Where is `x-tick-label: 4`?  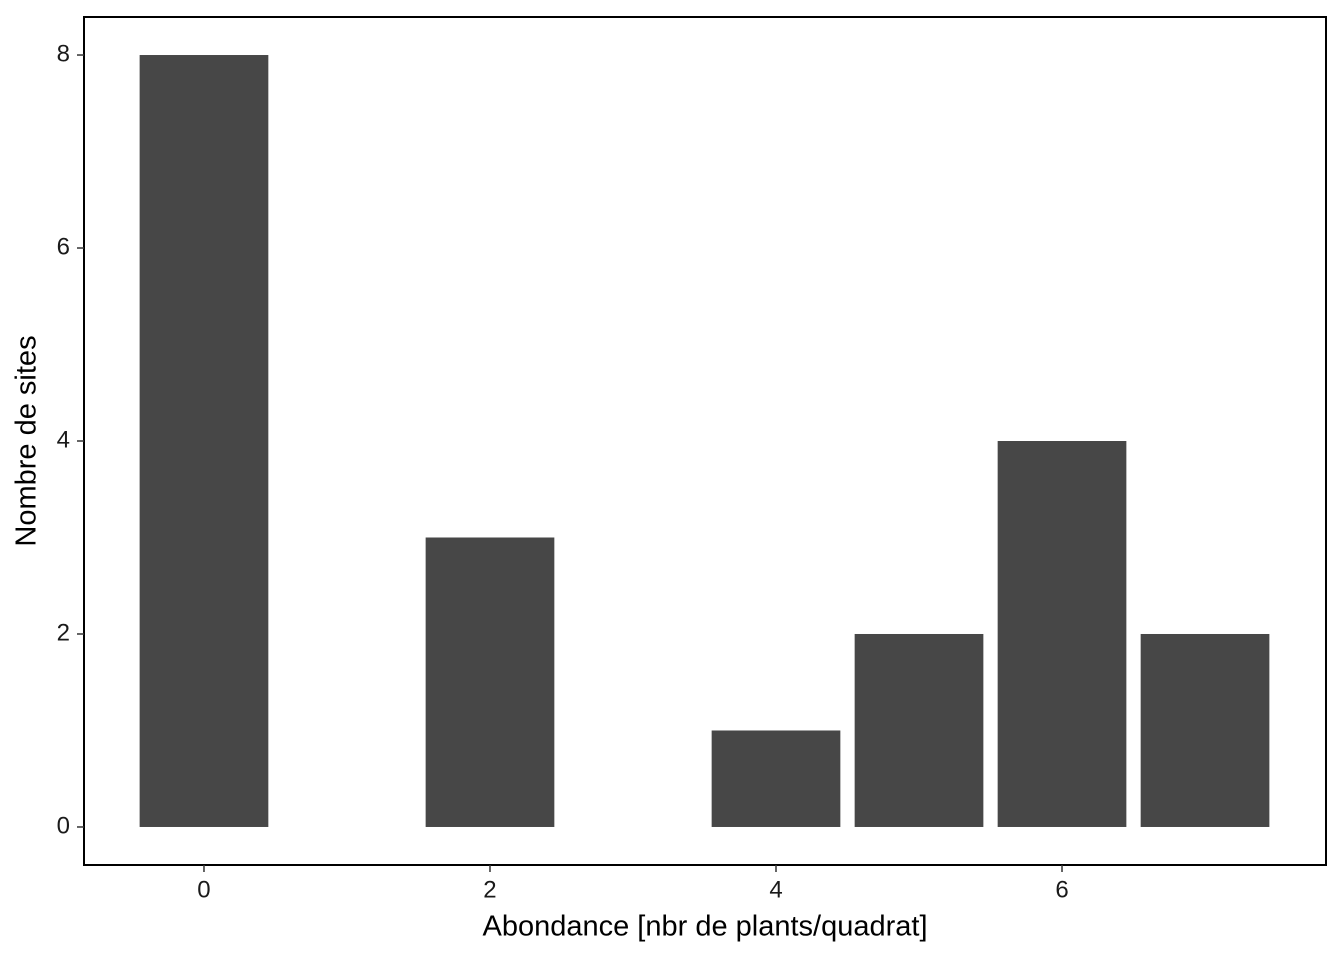
x-tick-label: 4 is located at coordinates (775, 889).